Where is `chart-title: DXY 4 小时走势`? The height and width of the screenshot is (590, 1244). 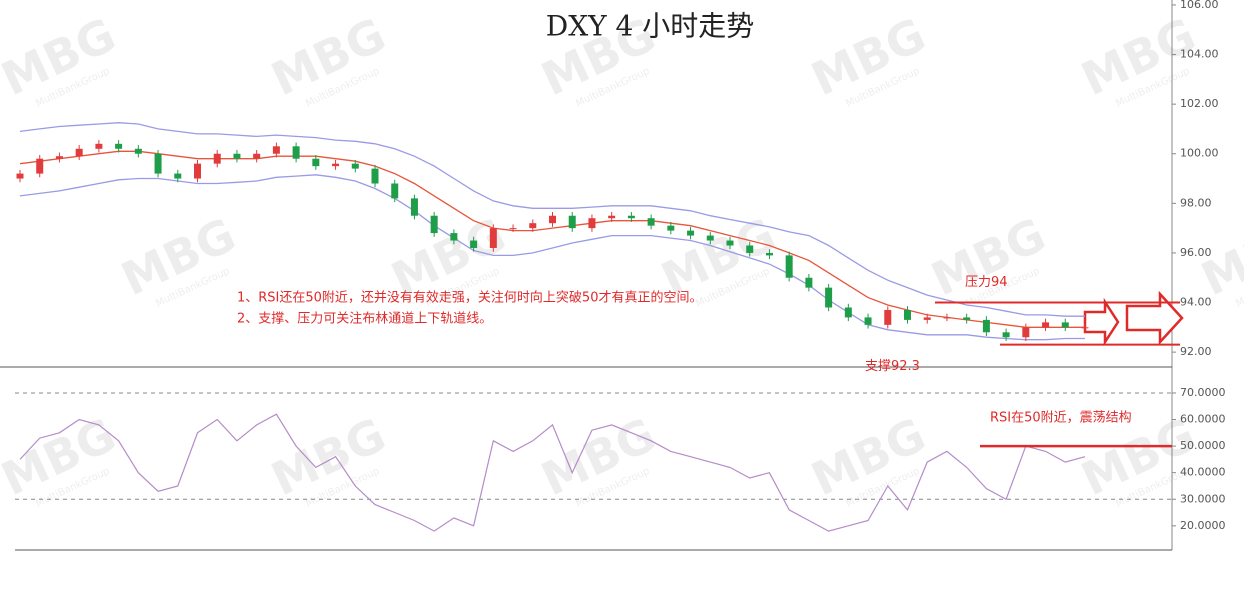
chart-title: DXY 4 小时走势 is located at coordinates (650, 26).